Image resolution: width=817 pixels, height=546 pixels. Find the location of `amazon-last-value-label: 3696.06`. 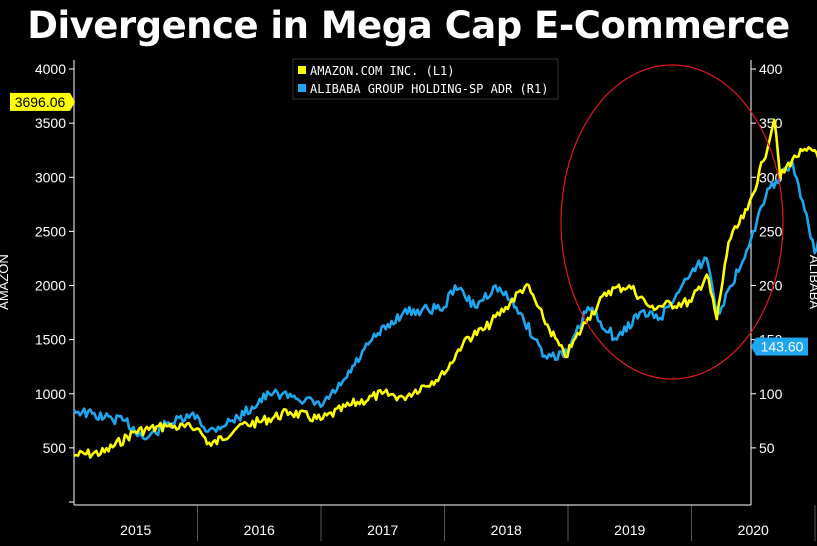

amazon-last-value-label: 3696.06 is located at coordinates (40, 102).